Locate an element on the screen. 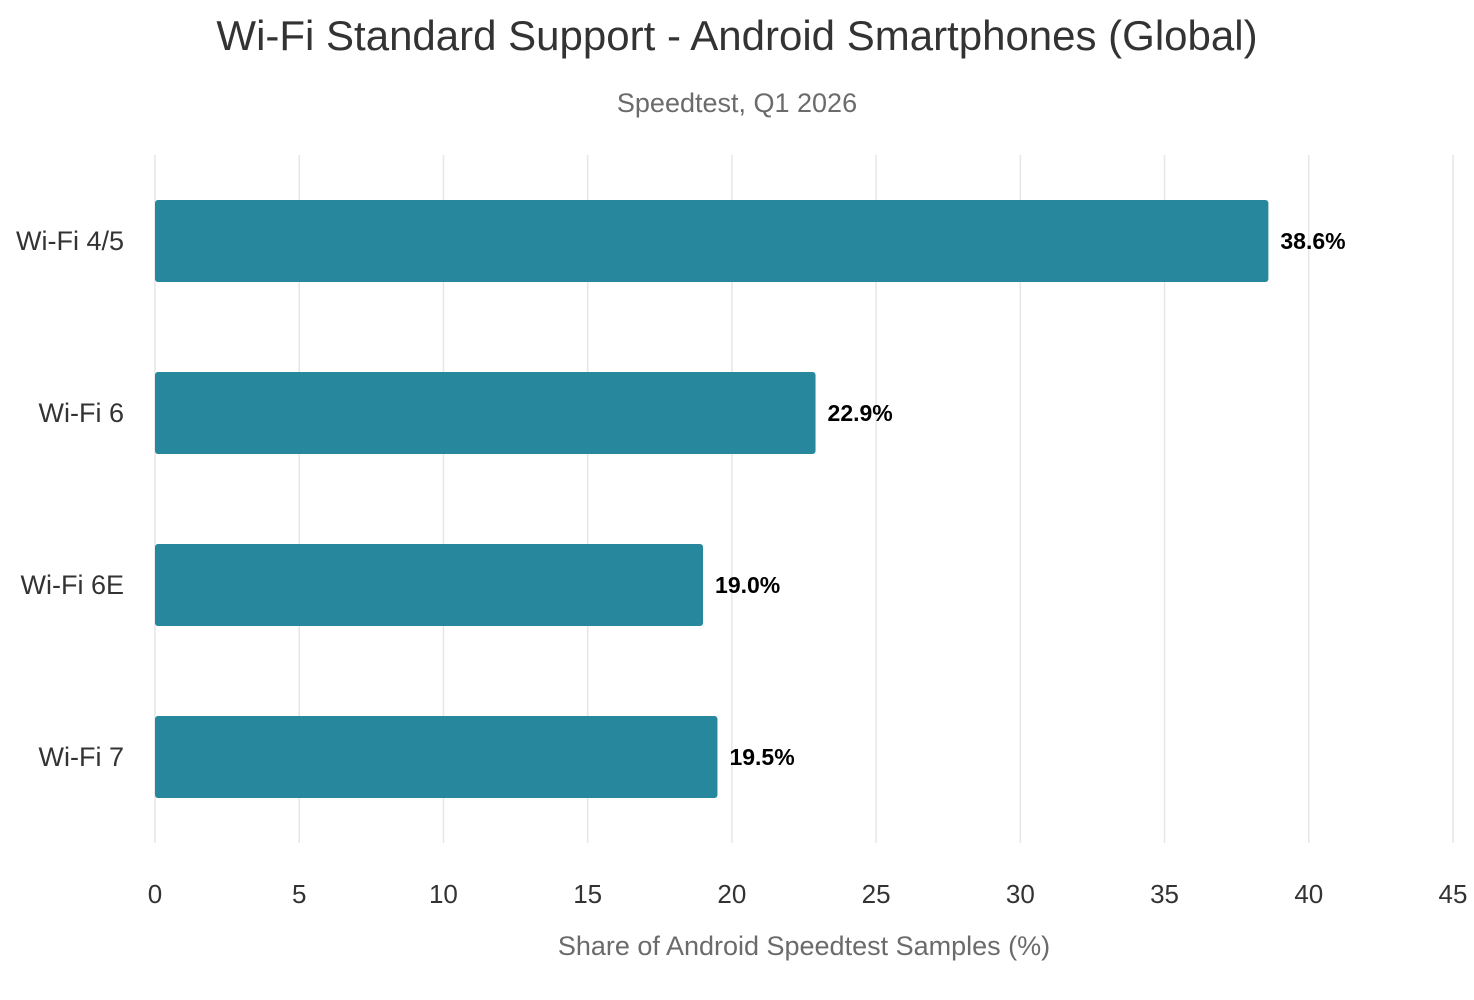  x-tick-label: 30 is located at coordinates (1020, 894).